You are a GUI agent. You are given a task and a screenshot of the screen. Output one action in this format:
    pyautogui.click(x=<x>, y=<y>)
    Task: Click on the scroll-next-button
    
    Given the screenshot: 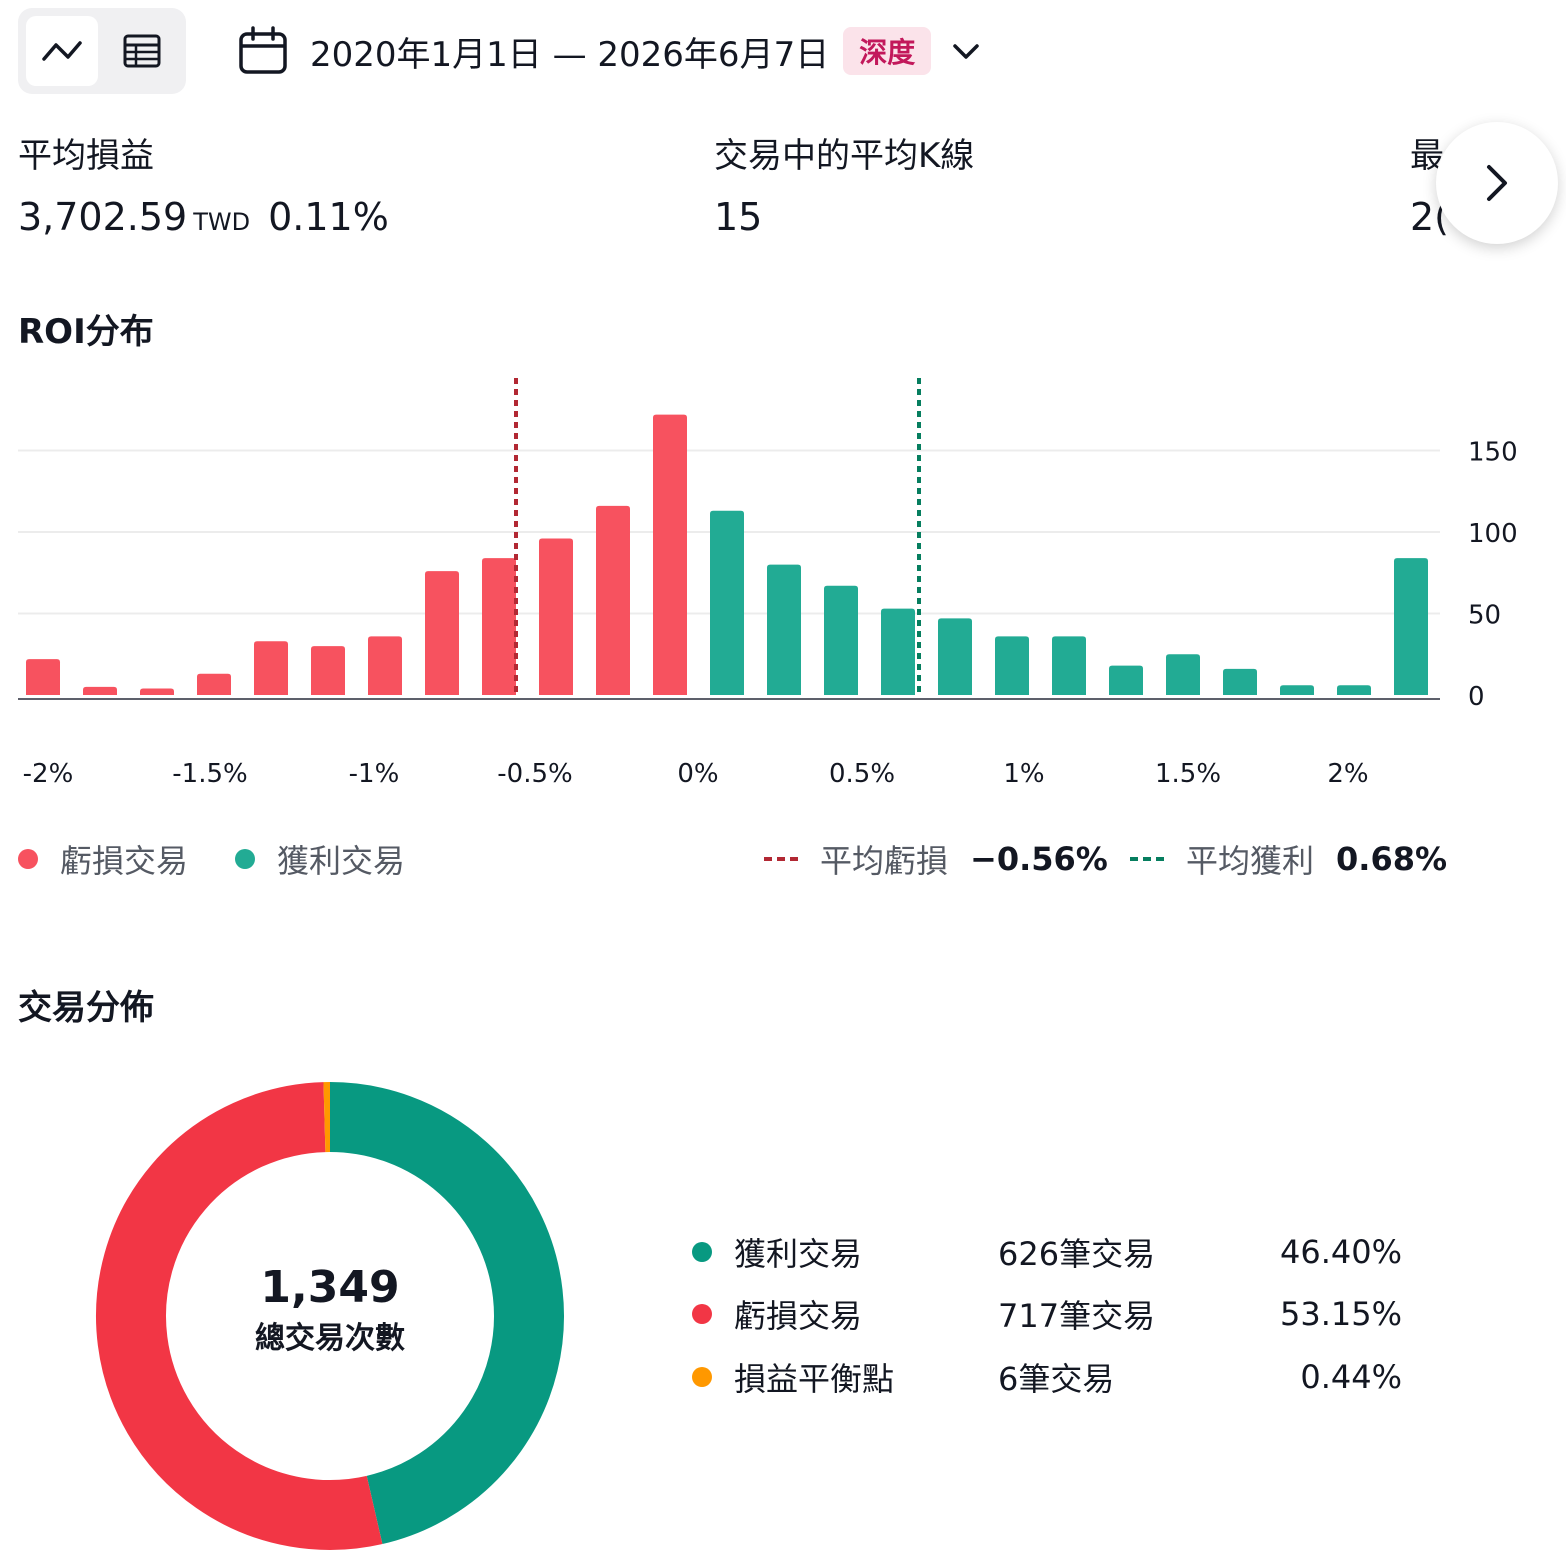 What is the action you would take?
    pyautogui.click(x=1497, y=183)
    